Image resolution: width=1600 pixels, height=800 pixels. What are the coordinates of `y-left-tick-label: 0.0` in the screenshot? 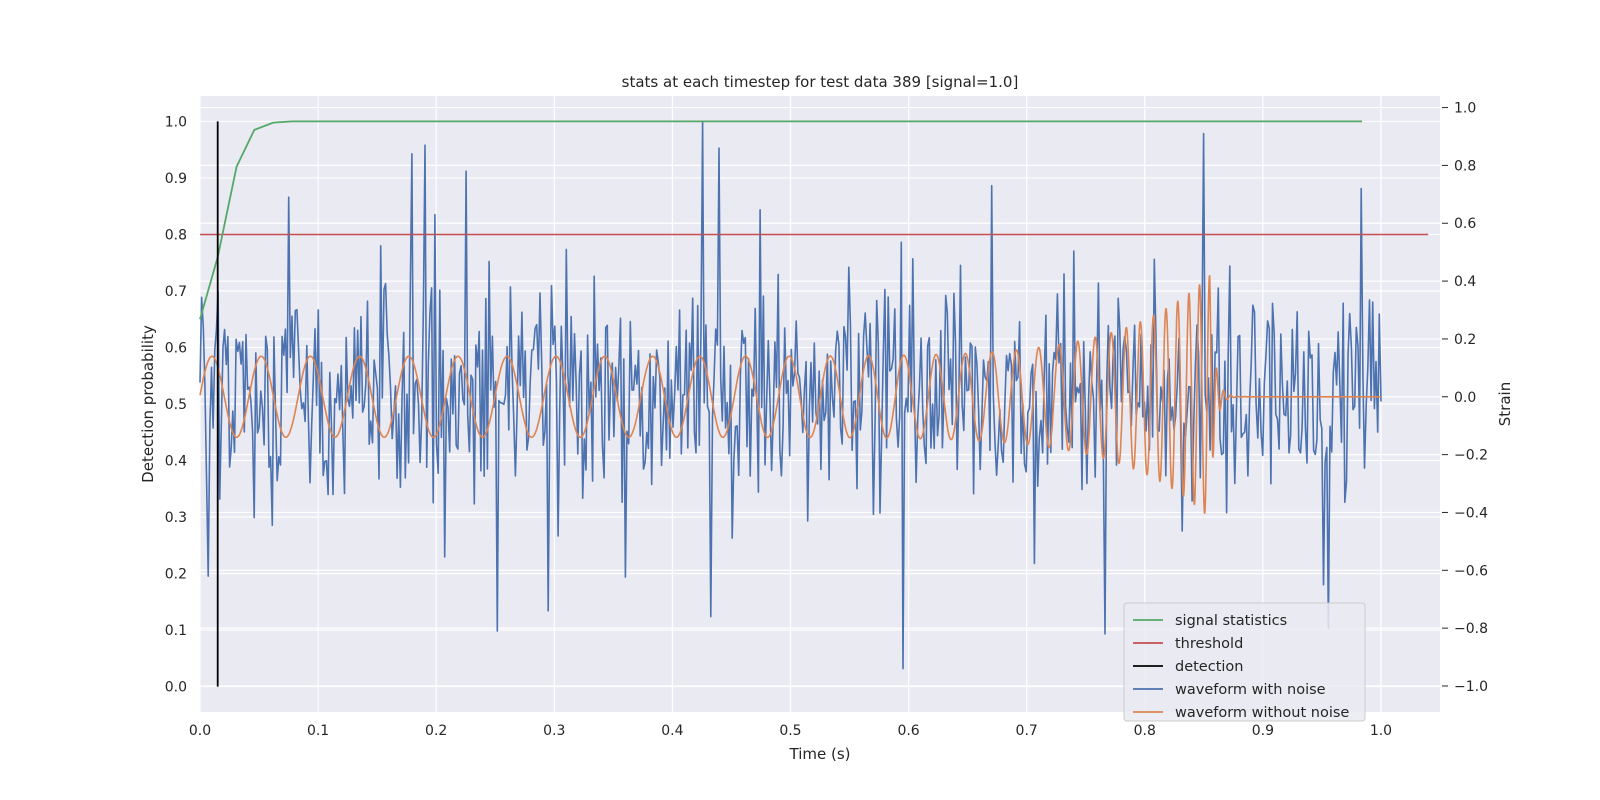 It's located at (176, 688).